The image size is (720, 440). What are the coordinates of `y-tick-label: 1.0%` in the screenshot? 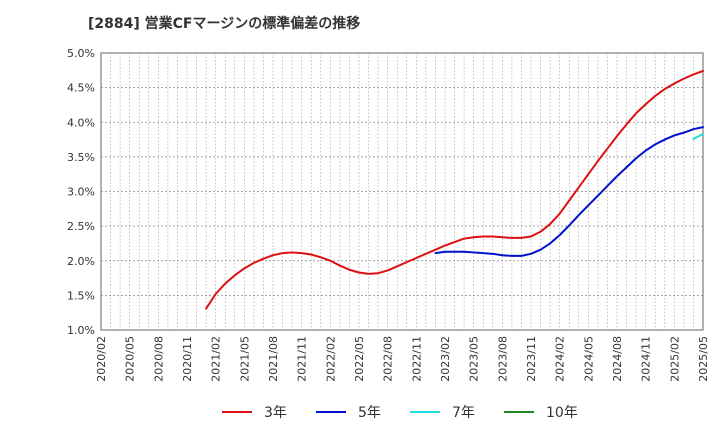 It's located at (81, 330).